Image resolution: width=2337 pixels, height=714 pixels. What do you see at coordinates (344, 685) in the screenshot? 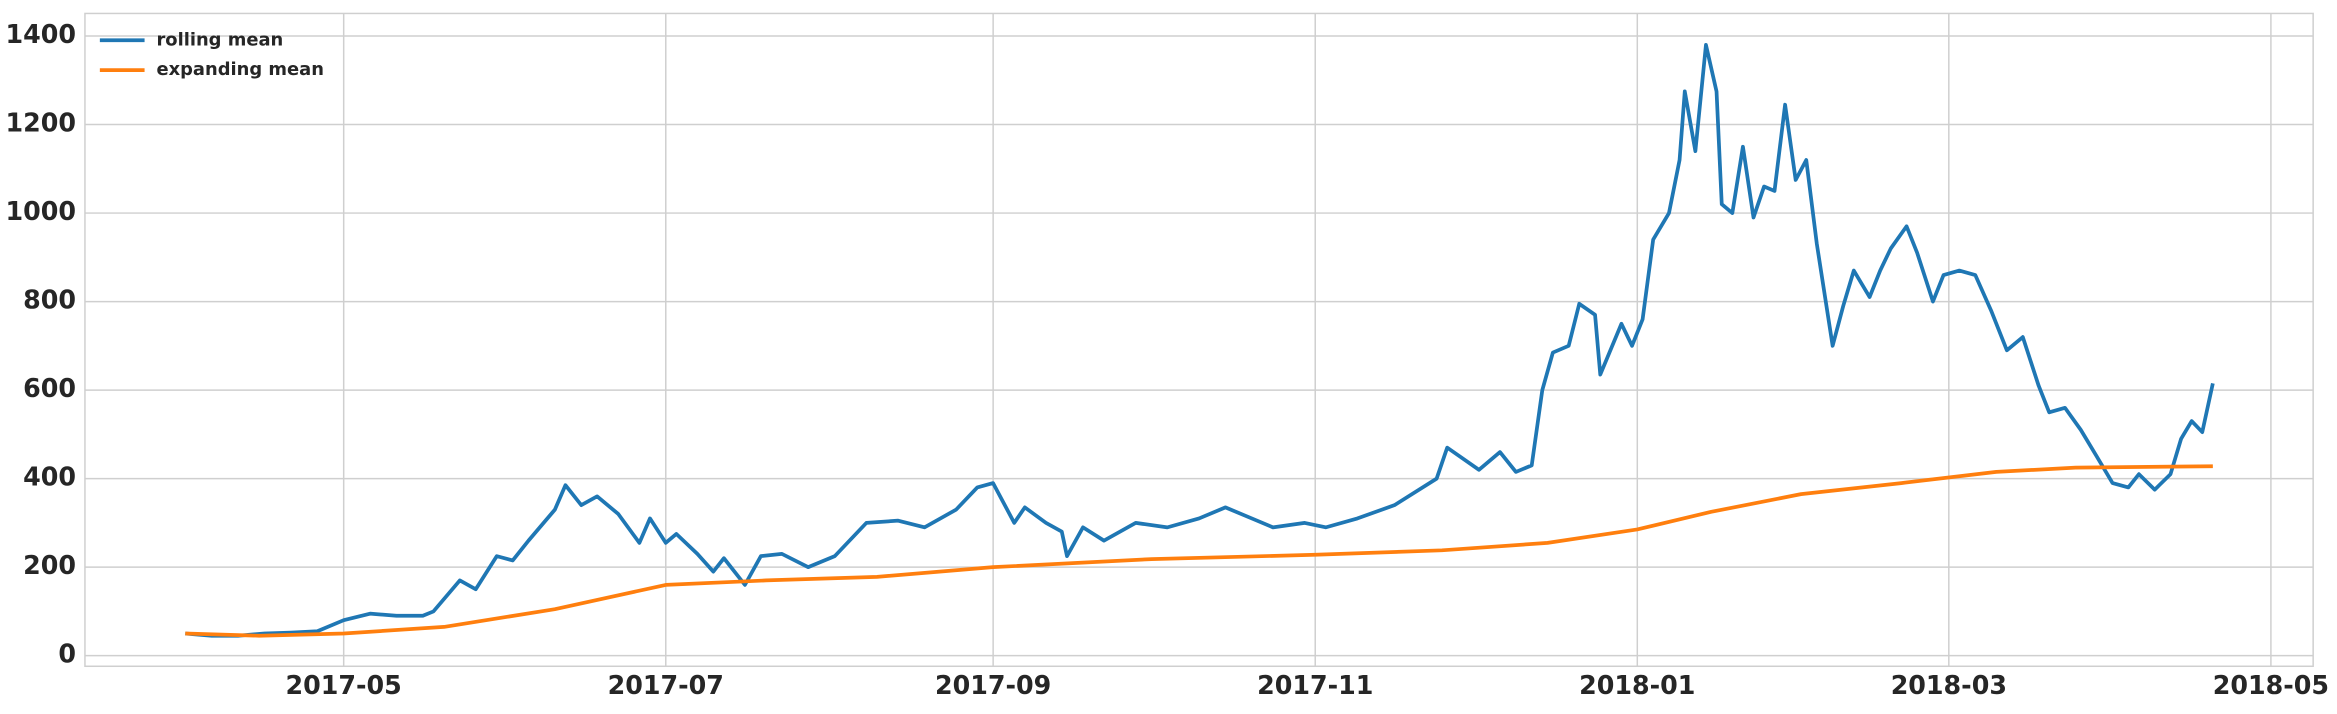
I see `x-tick-label: 2017-05` at bounding box center [344, 685].